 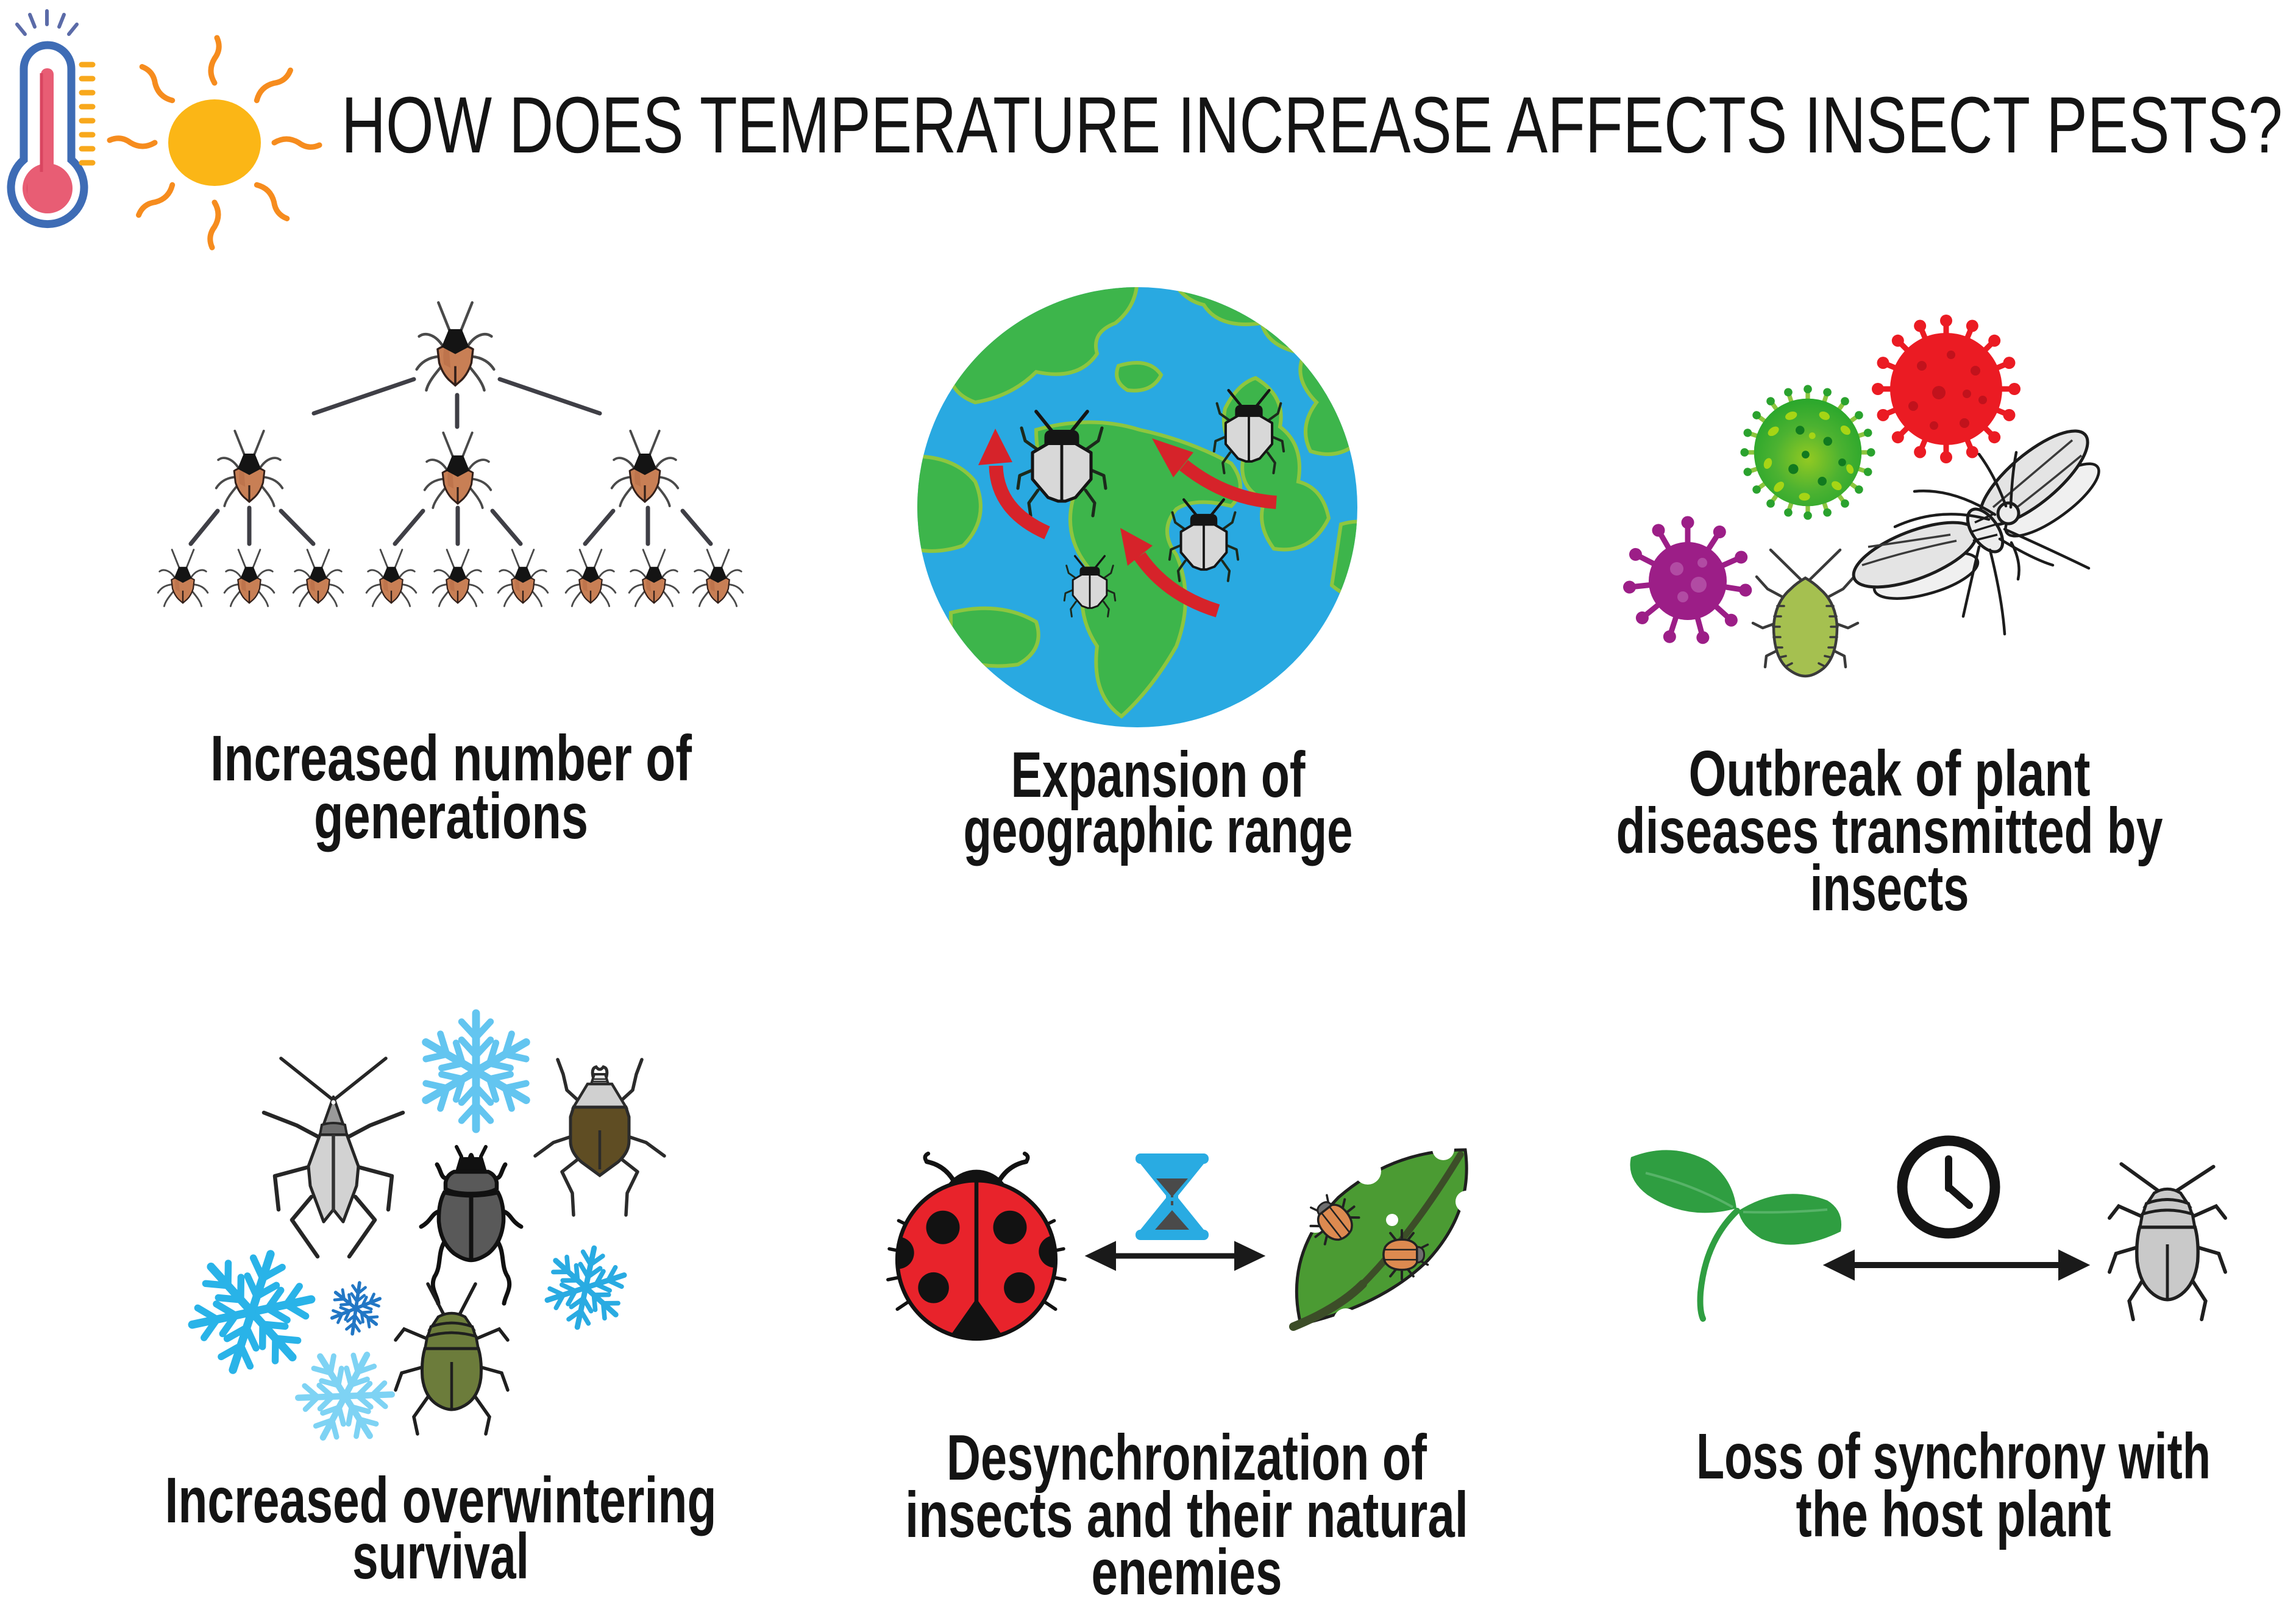 I want to click on svg-text: the host plant, so click(x=1953, y=1514).